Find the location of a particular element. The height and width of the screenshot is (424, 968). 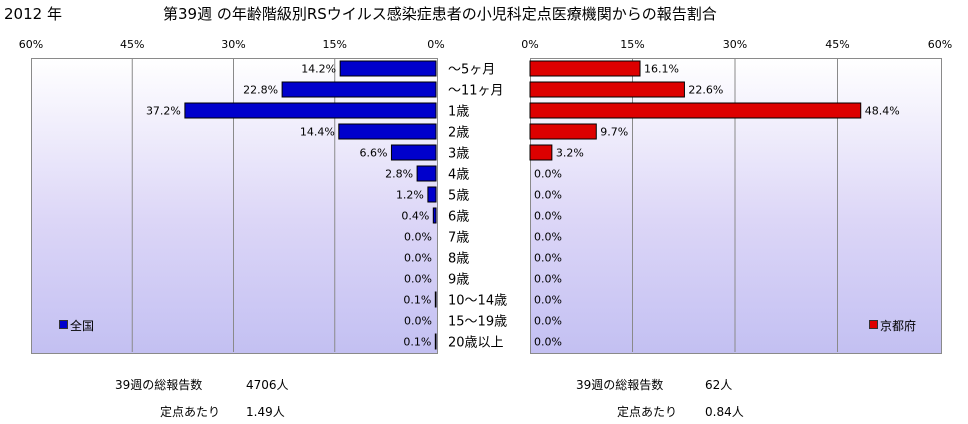

right-data-label: 48.4% is located at coordinates (882, 111).